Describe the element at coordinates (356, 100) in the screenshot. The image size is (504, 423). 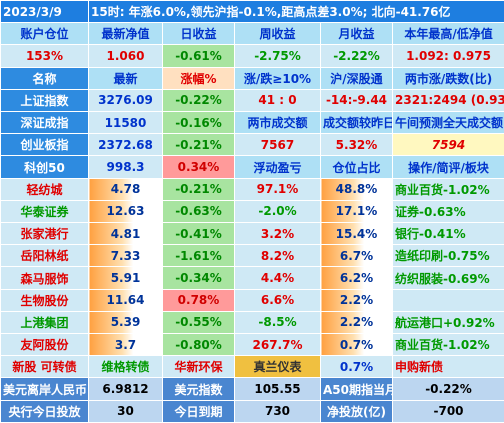
I see `table-cell: -14:-9.44` at that location.